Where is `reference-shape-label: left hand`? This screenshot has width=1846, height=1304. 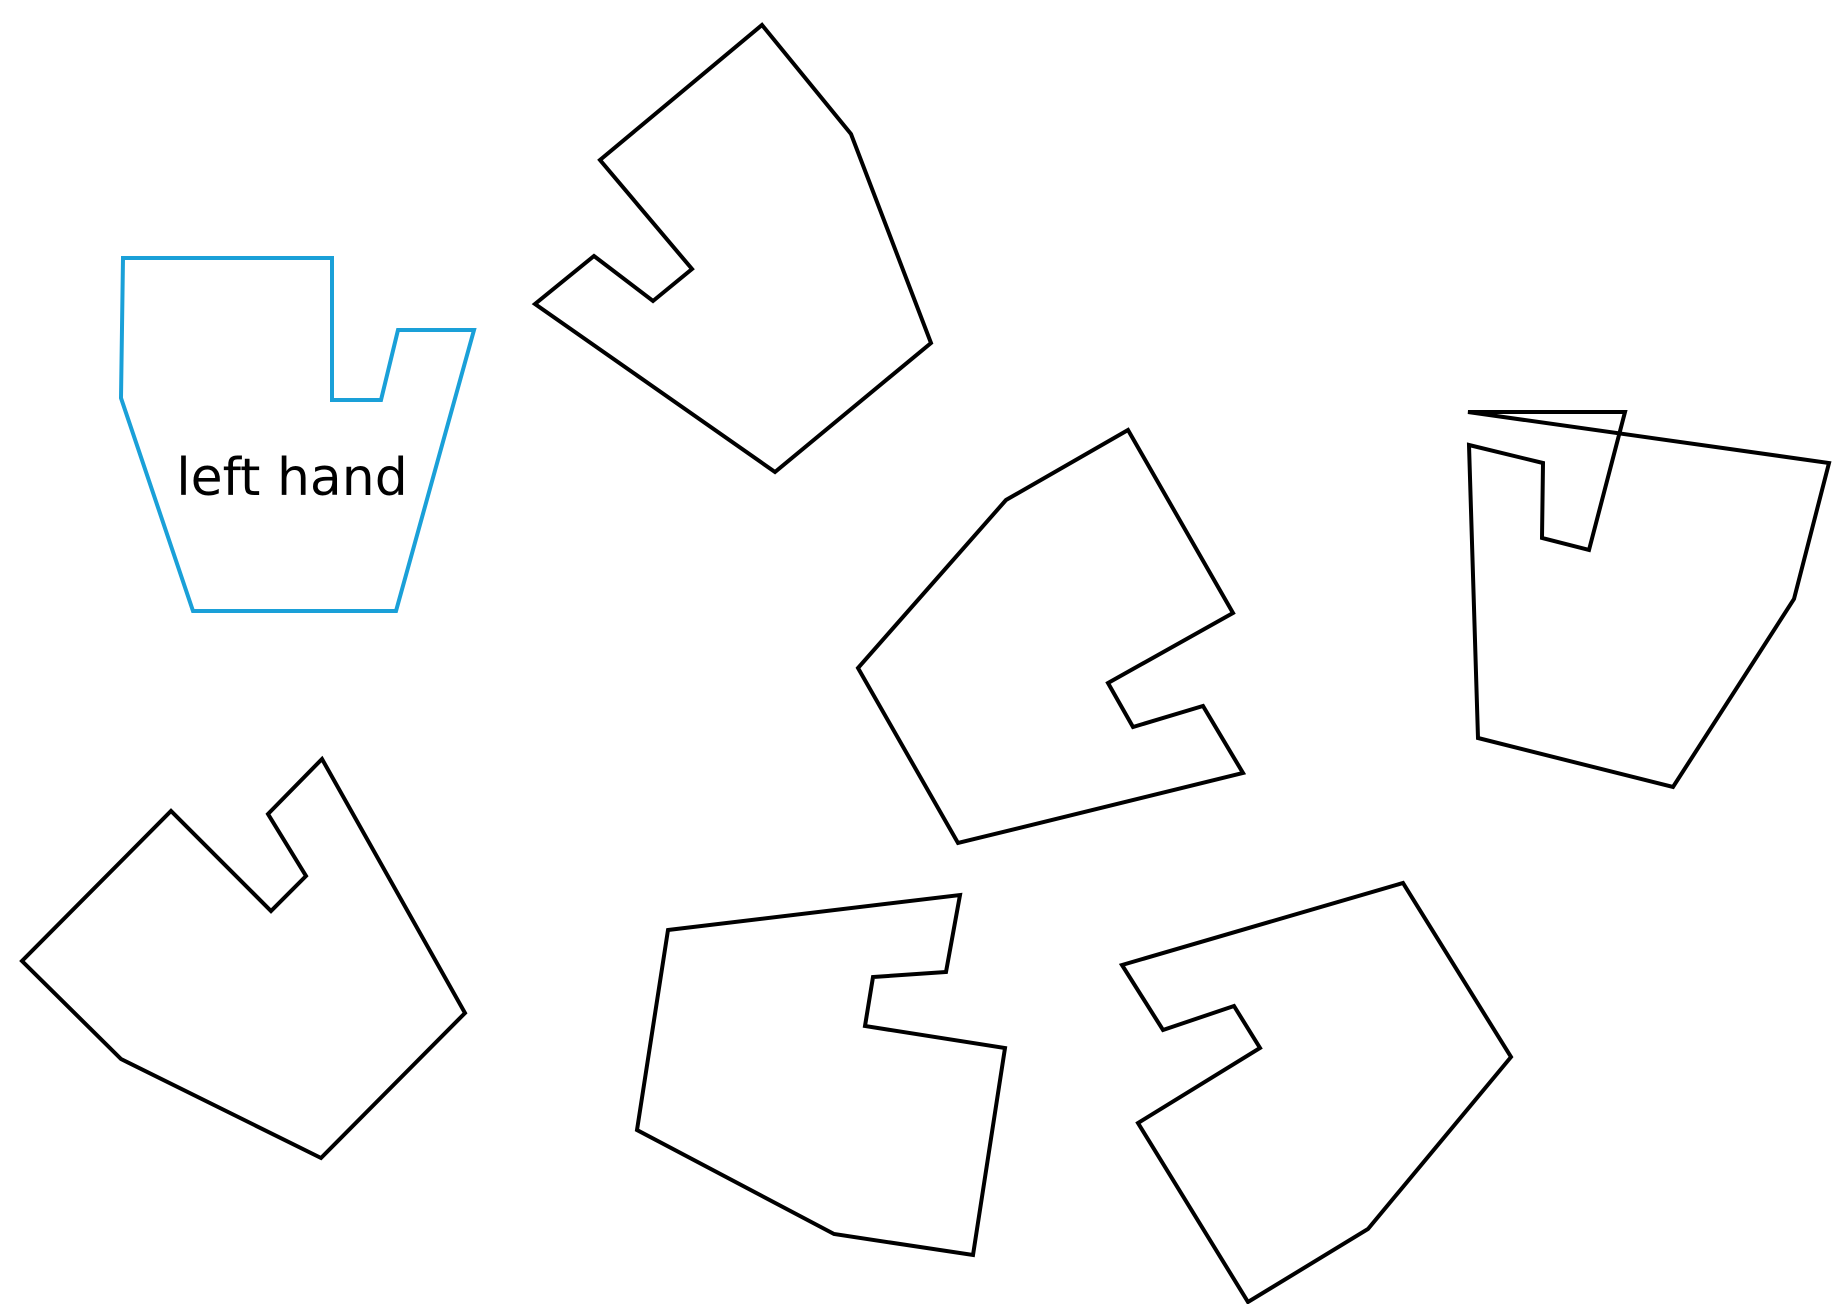 reference-shape-label: left hand is located at coordinates (292, 478).